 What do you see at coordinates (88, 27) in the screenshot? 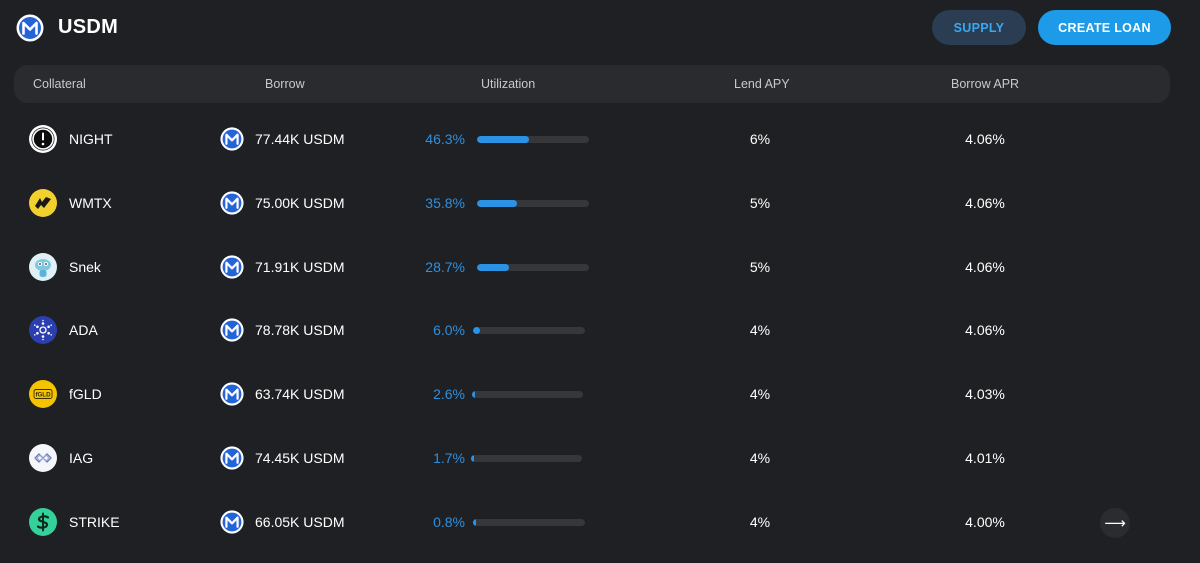
I see `page-title: USDM` at bounding box center [88, 27].